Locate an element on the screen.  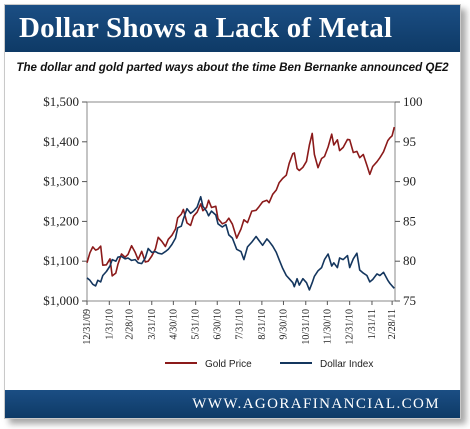
left-y-tick-label: $1,500 is located at coordinates (61, 101).